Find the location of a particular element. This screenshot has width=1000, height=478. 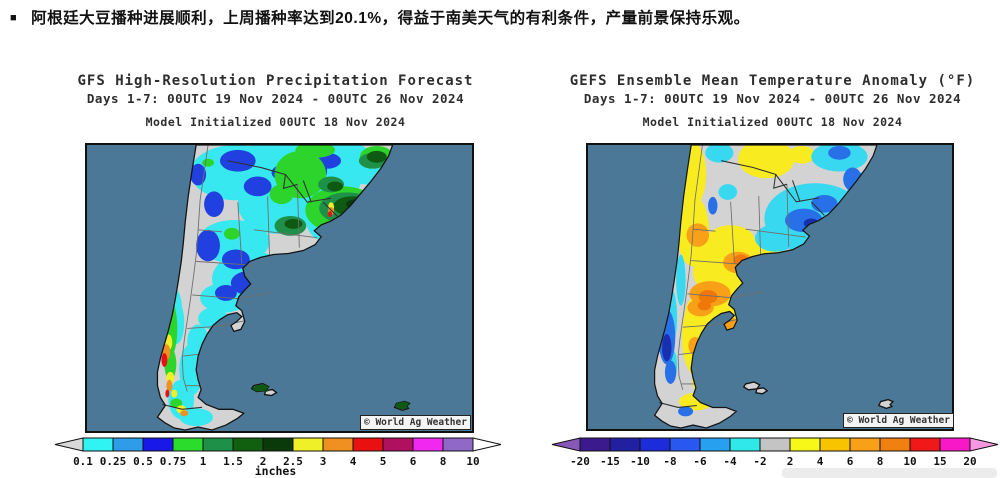

svg-text: 1.5 is located at coordinates (233, 461).